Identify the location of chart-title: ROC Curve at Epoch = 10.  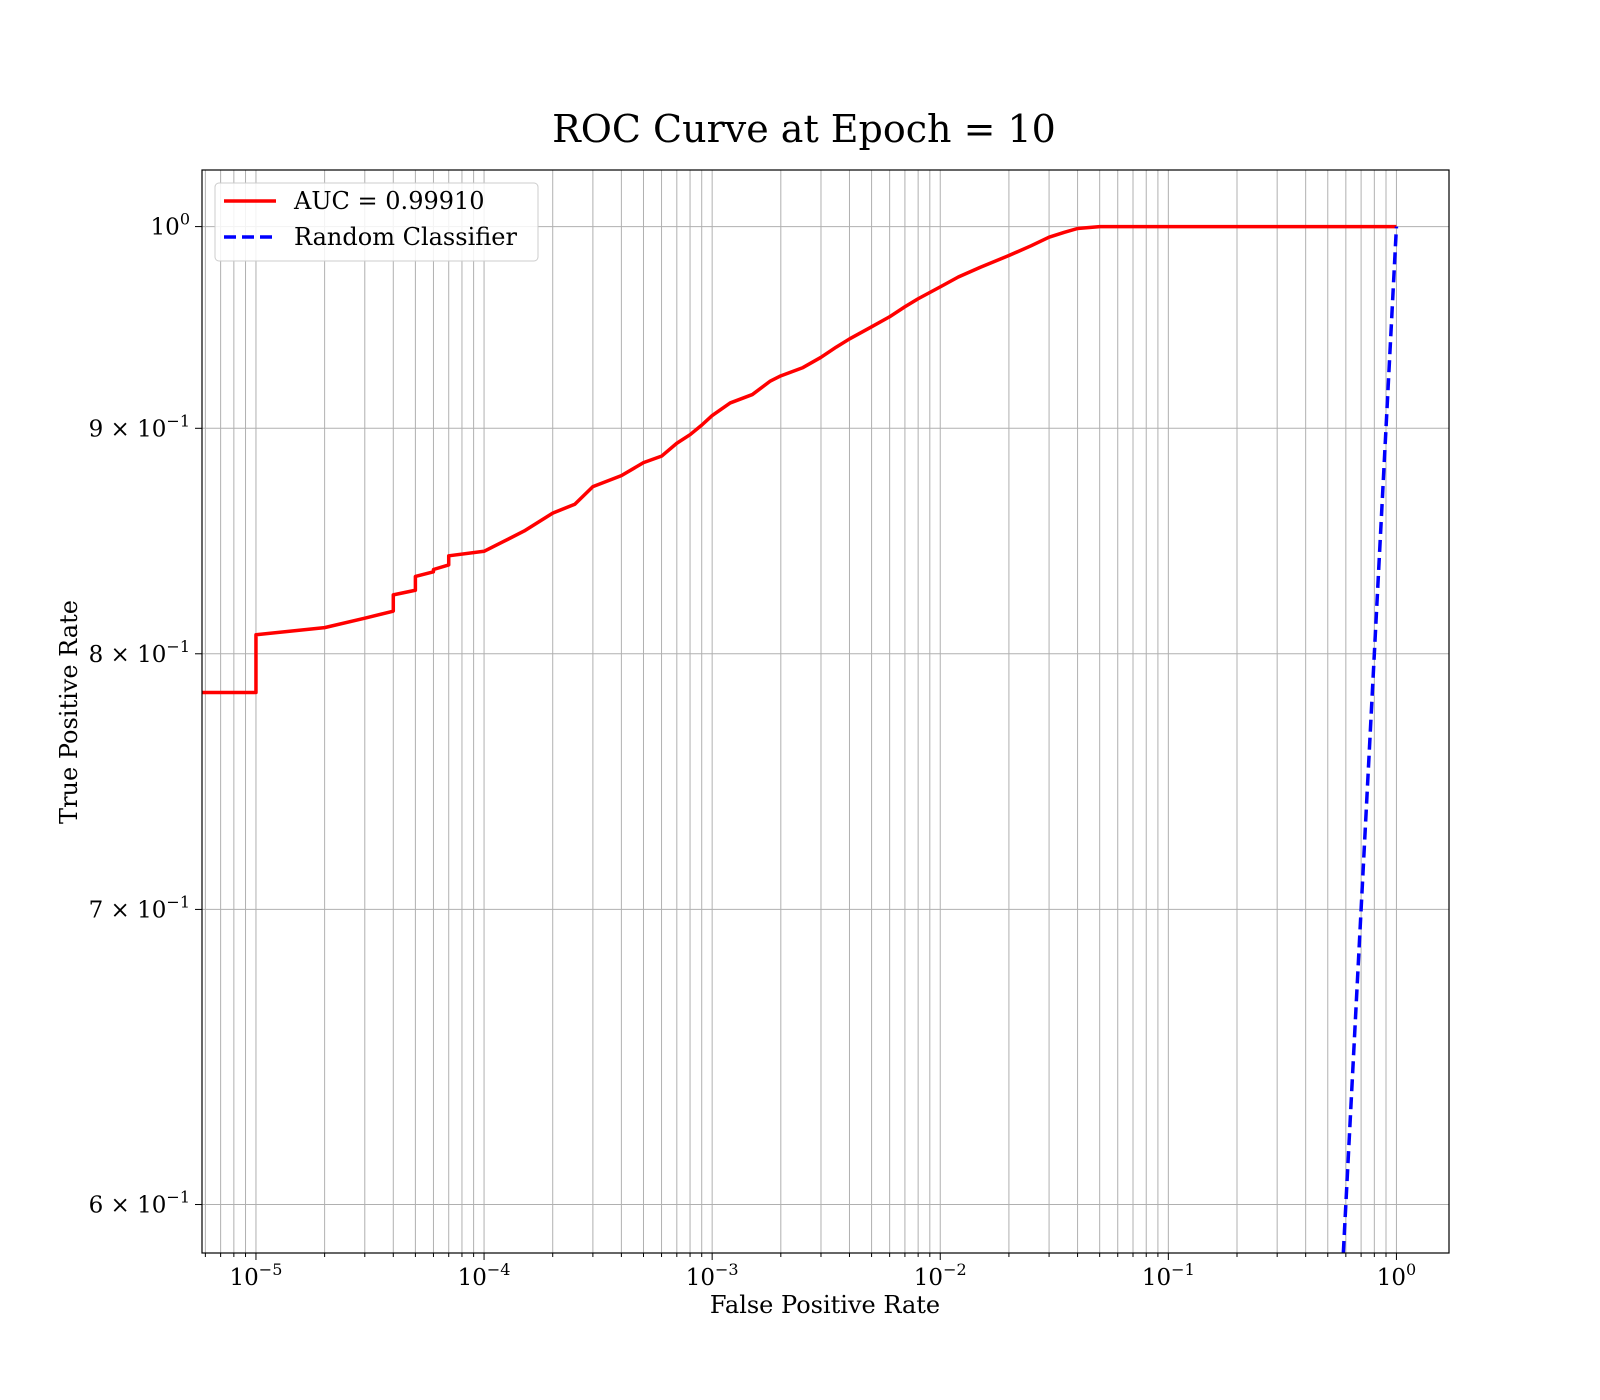
(804, 129).